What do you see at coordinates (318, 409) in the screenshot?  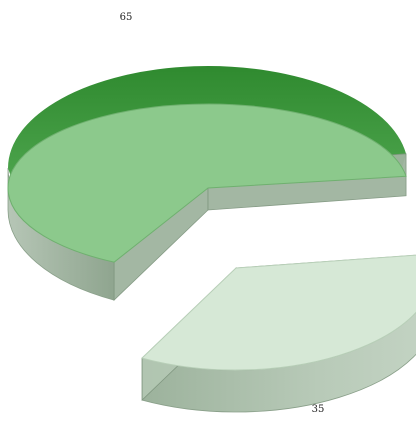 I see `data-label-35: 35` at bounding box center [318, 409].